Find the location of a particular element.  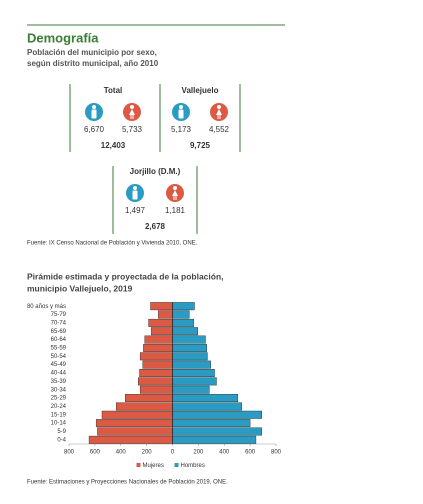

y-tick-label: 65-69 is located at coordinates (59, 332).